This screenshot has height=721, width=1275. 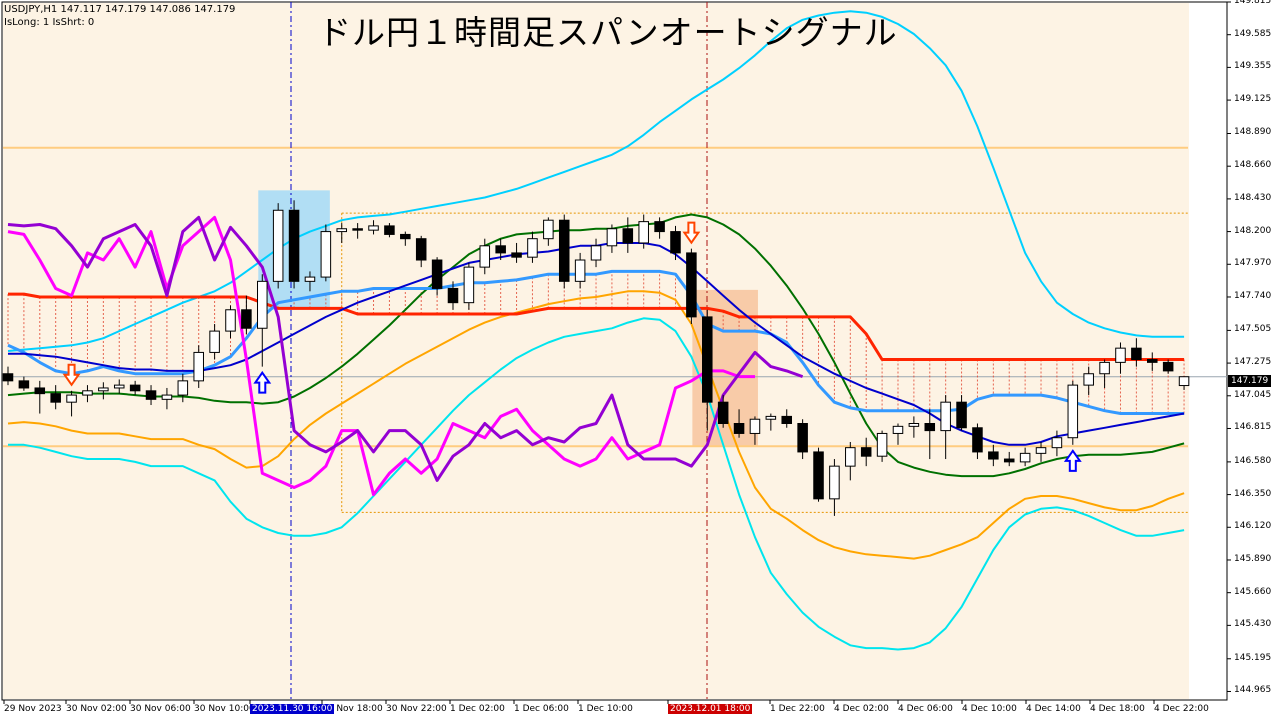 What do you see at coordinates (1253, 329) in the screenshot?
I see `y-tick-label: 147.505` at bounding box center [1253, 329].